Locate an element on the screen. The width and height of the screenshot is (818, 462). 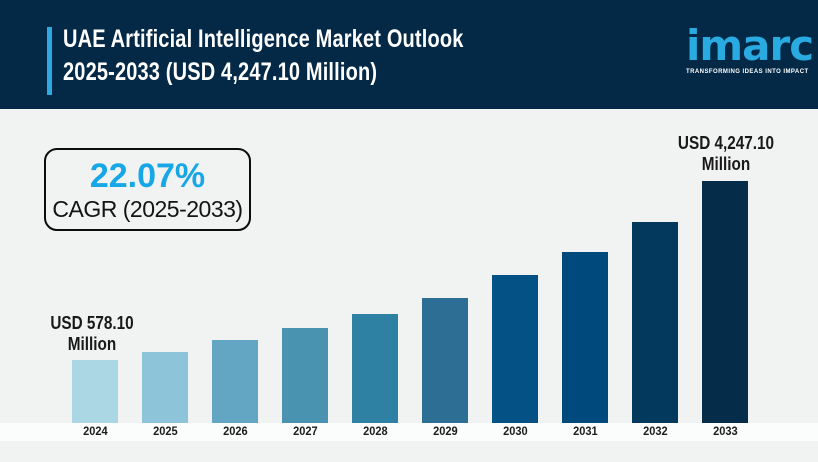
x-axis-label-2032: 2032 is located at coordinates (655, 431).